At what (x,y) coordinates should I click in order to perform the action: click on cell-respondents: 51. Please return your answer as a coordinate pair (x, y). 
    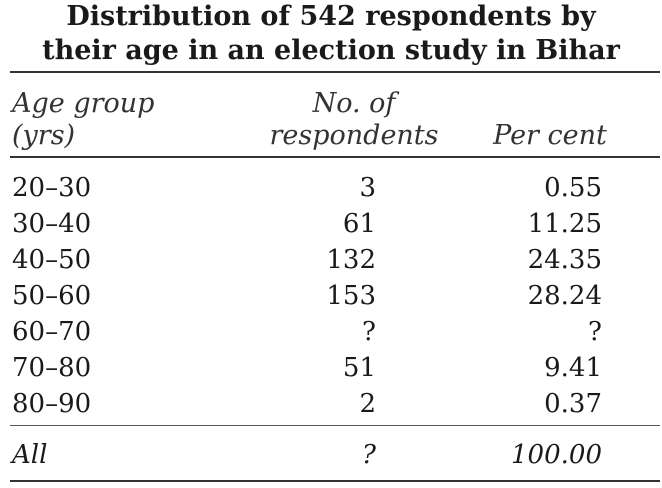
    Looking at the image, I should click on (359, 368).